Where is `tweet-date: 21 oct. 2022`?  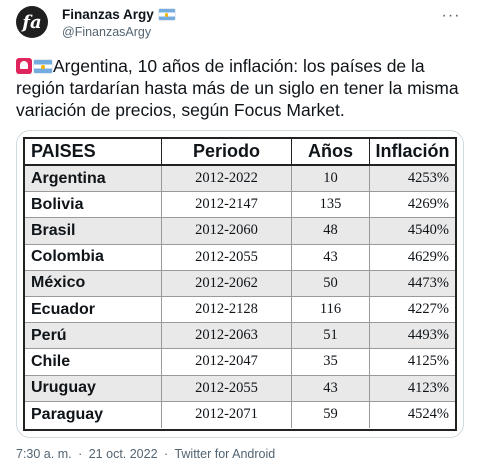
tweet-date: 21 oct. 2022 is located at coordinates (123, 454).